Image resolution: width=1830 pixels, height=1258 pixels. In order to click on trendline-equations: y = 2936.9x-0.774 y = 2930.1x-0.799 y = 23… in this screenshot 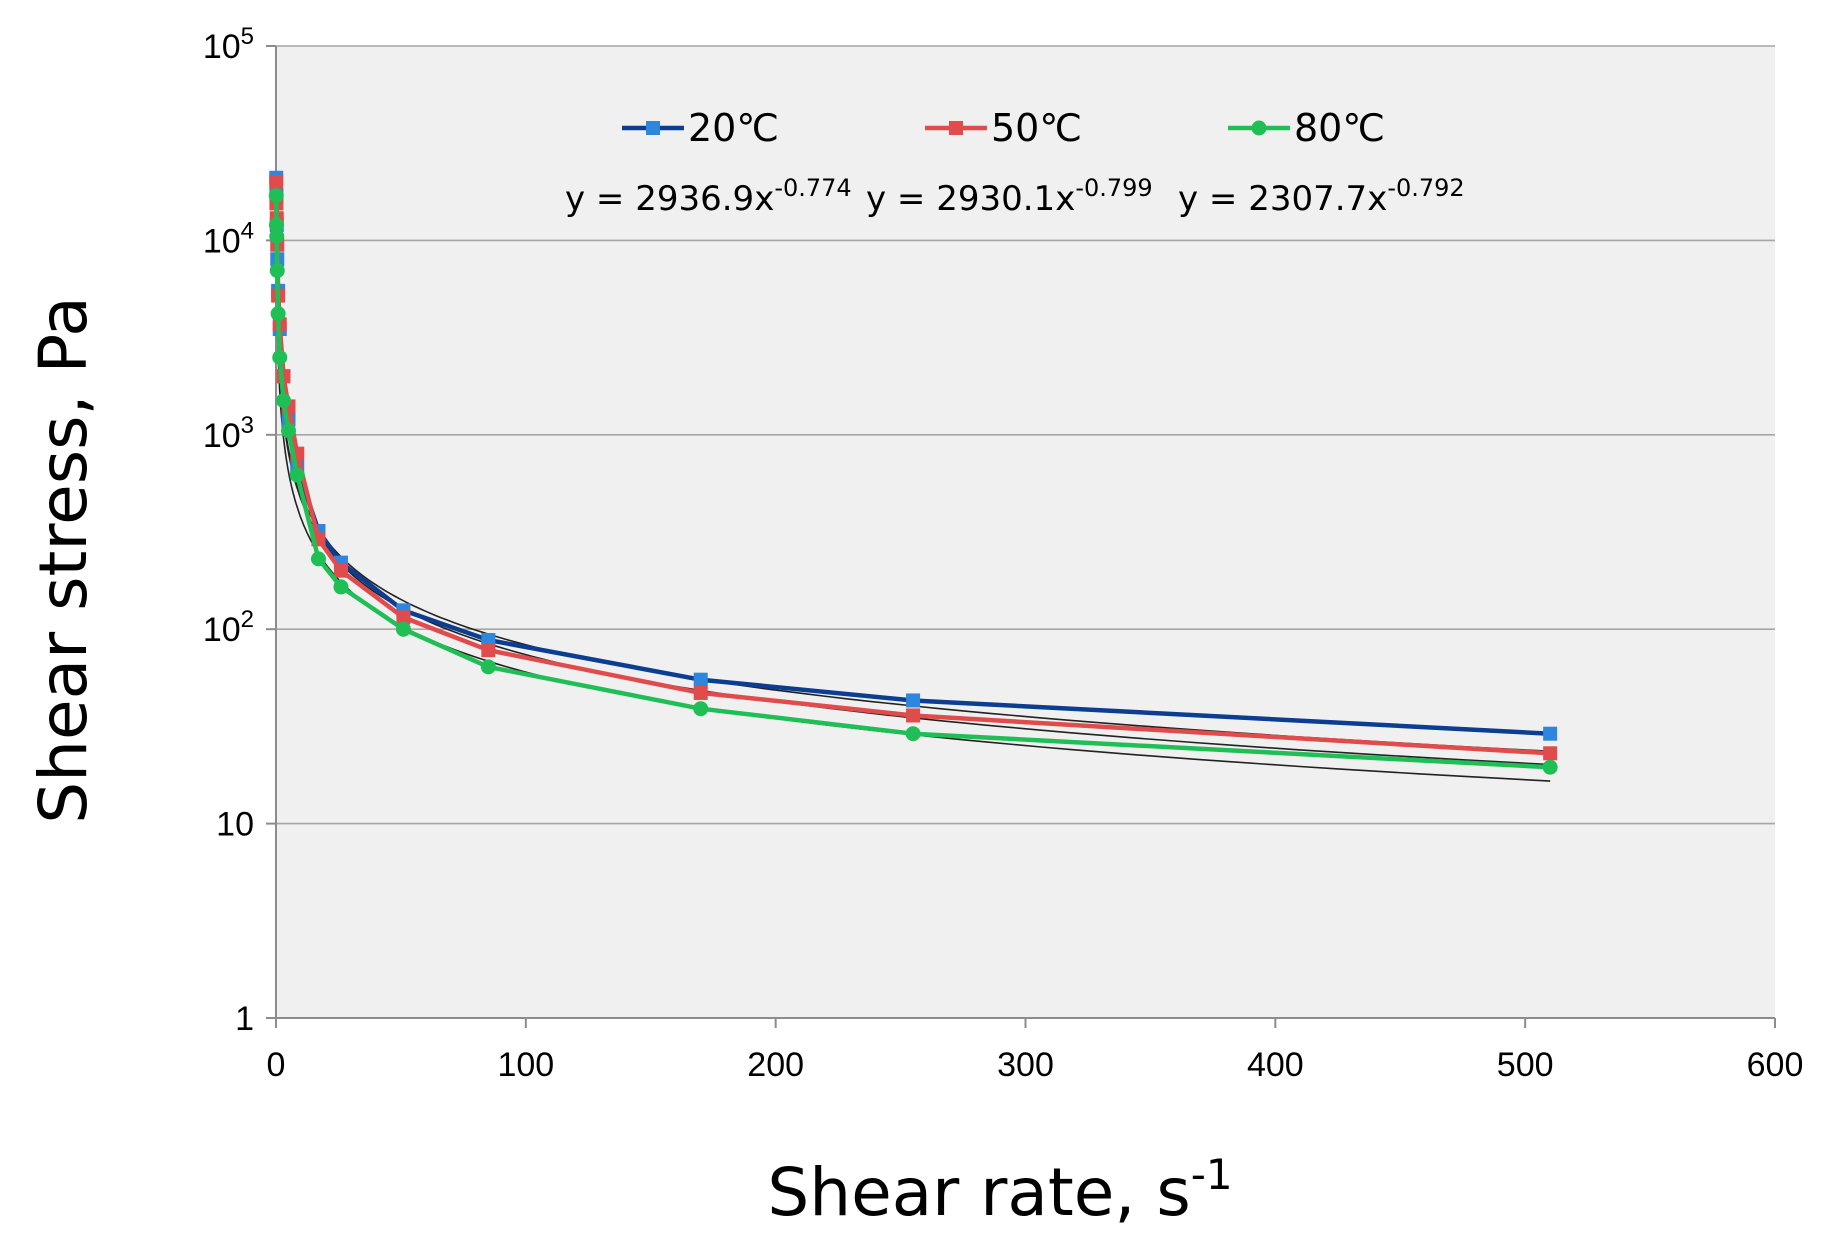, I will do `click(1015, 196)`.